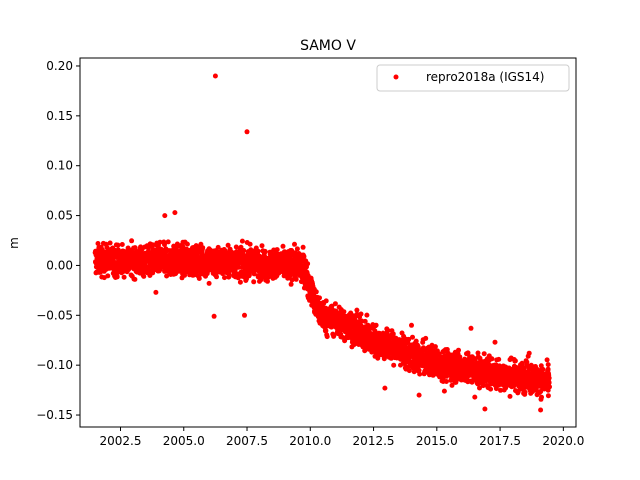  What do you see at coordinates (59, 116) in the screenshot?
I see `y-tick-label: 0.15` at bounding box center [59, 116].